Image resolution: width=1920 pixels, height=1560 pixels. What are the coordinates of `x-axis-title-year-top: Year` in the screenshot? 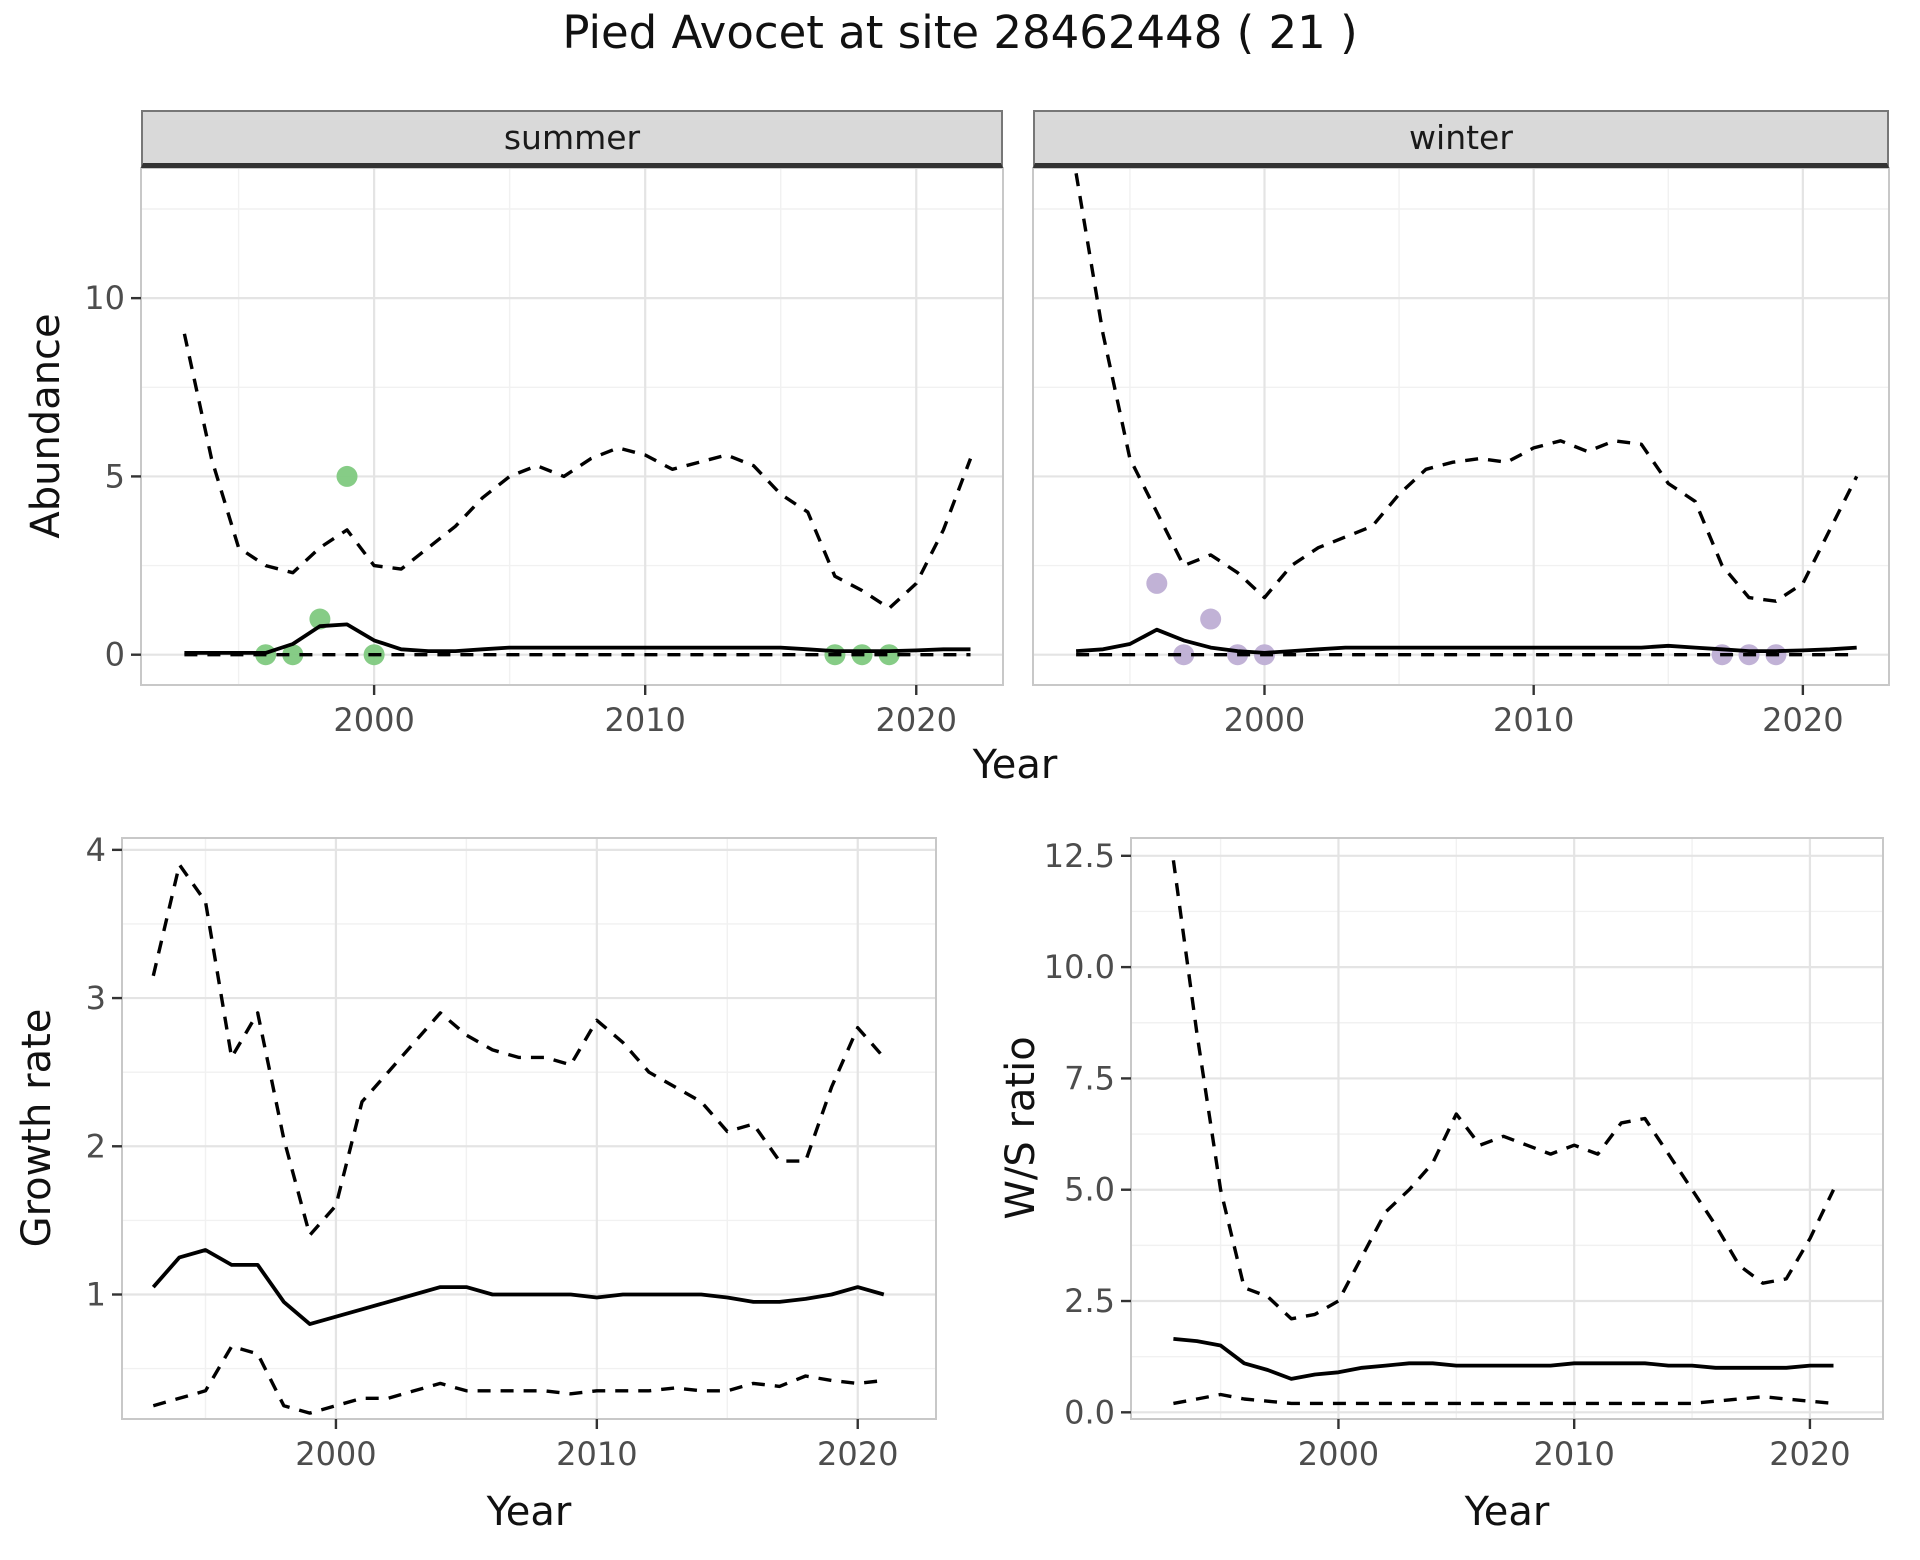 It's located at (1015, 765).